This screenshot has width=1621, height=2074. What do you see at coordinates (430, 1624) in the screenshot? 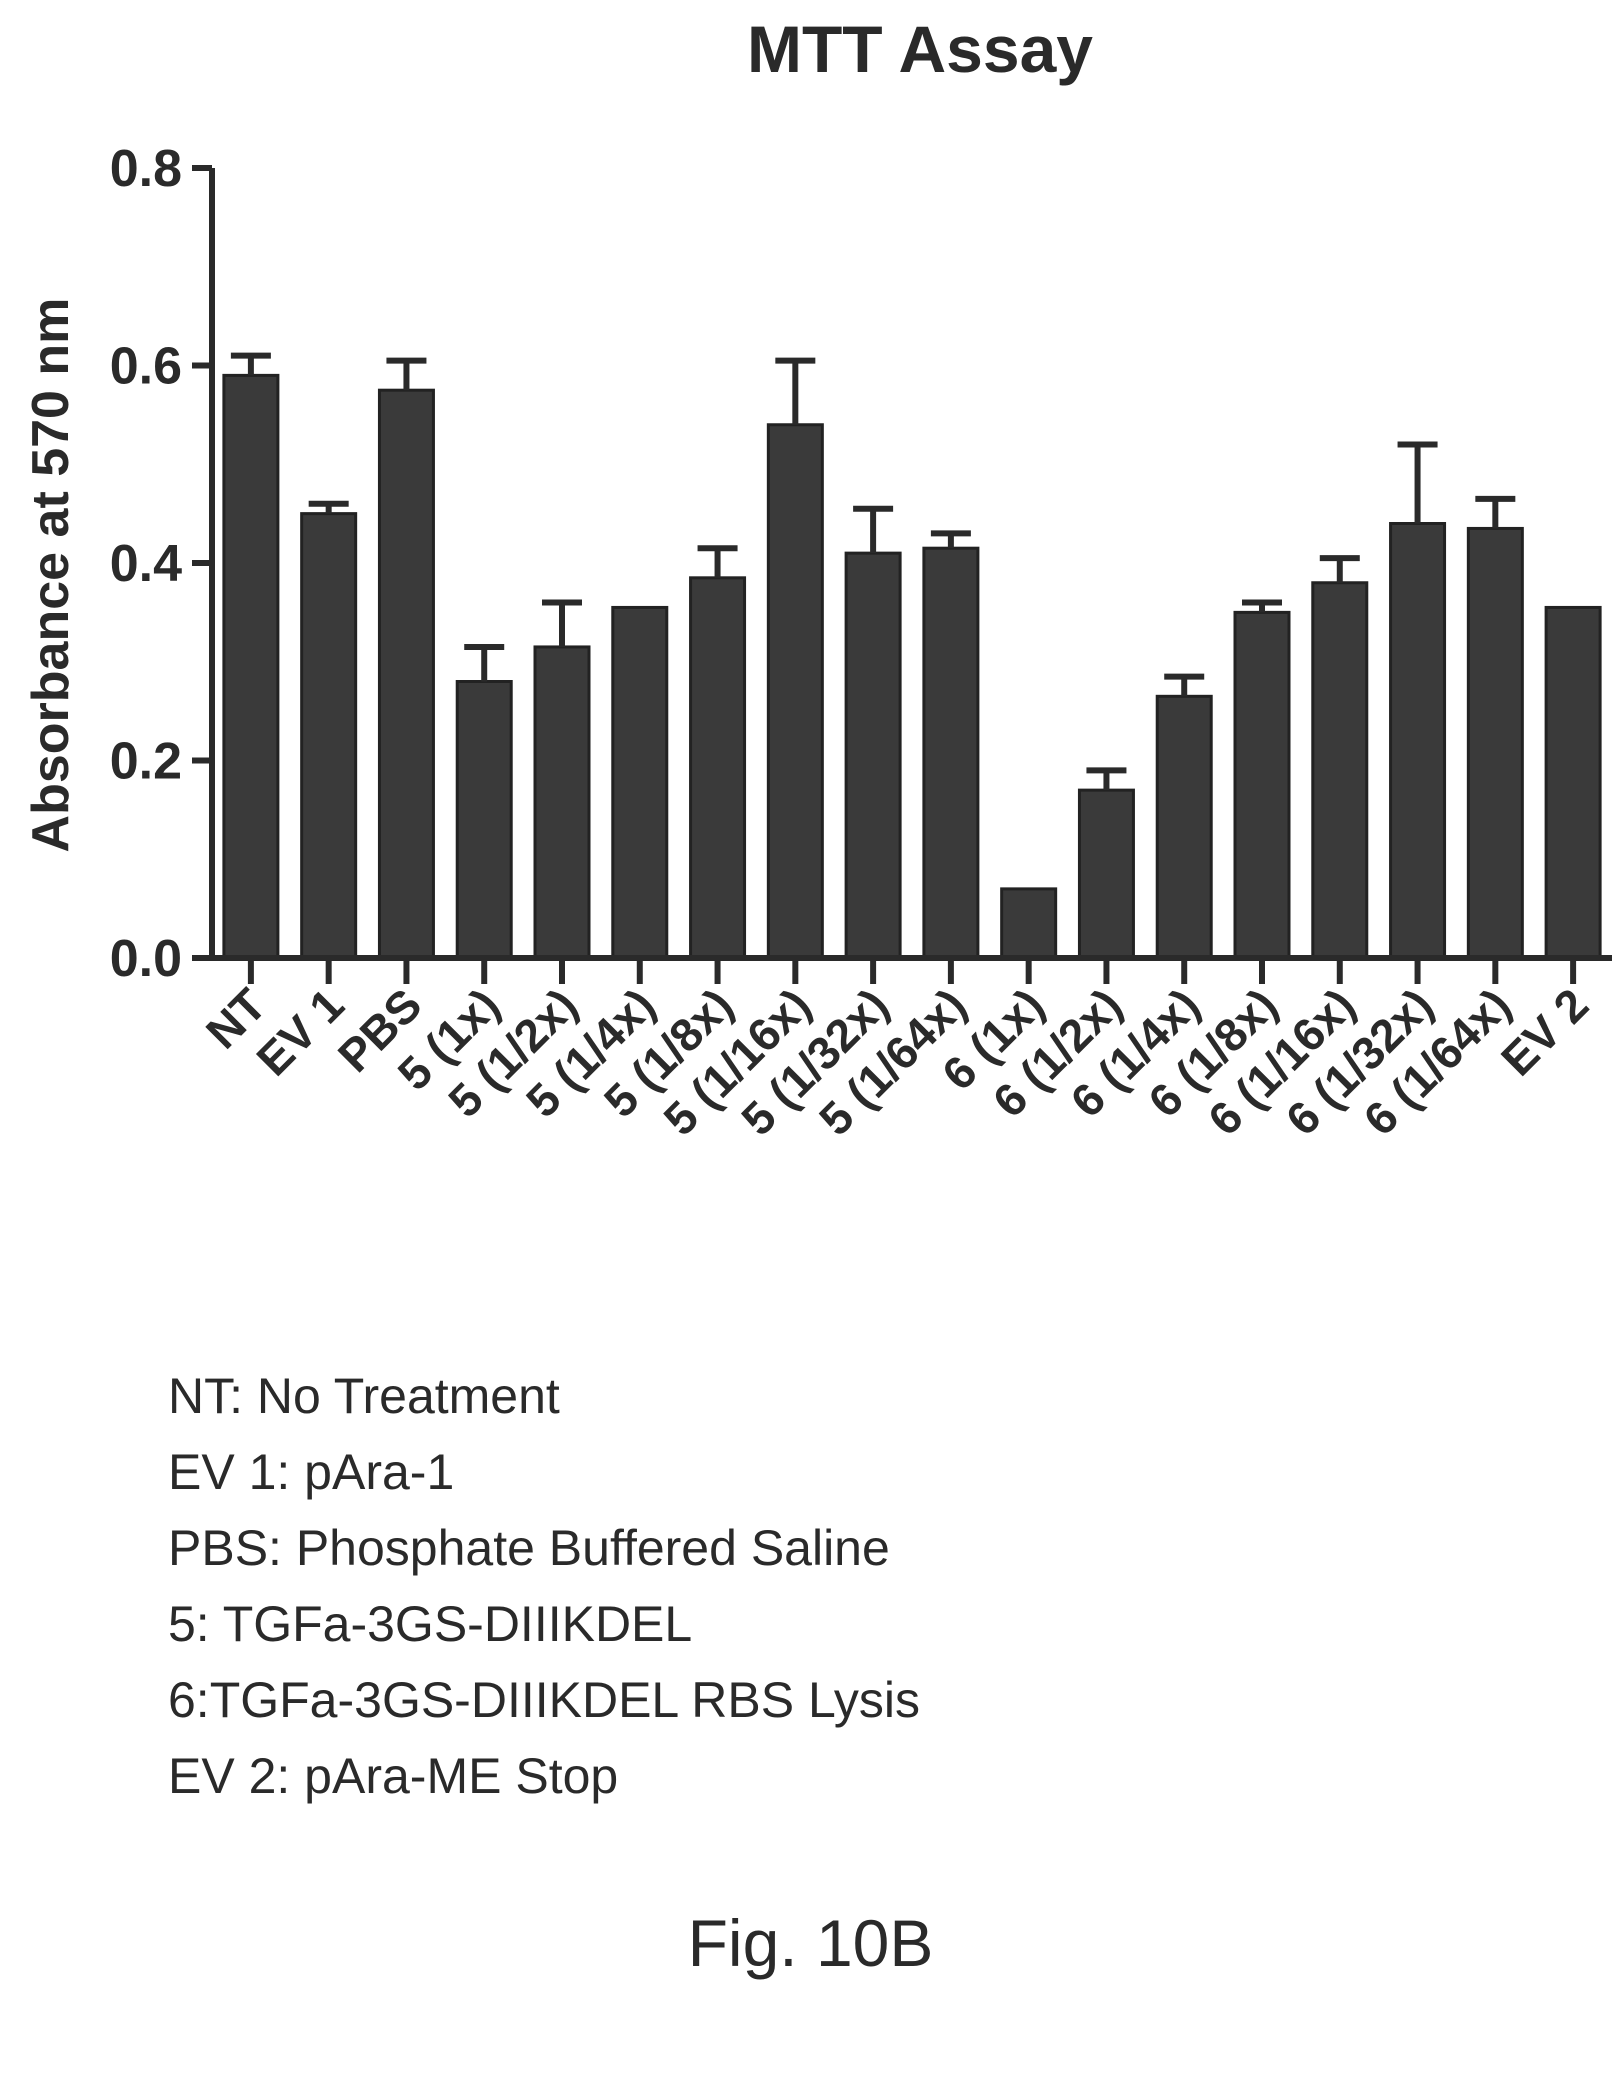
I see `legend-item-5: 5: TGFa-3GS-DIIIKDEL` at bounding box center [430, 1624].